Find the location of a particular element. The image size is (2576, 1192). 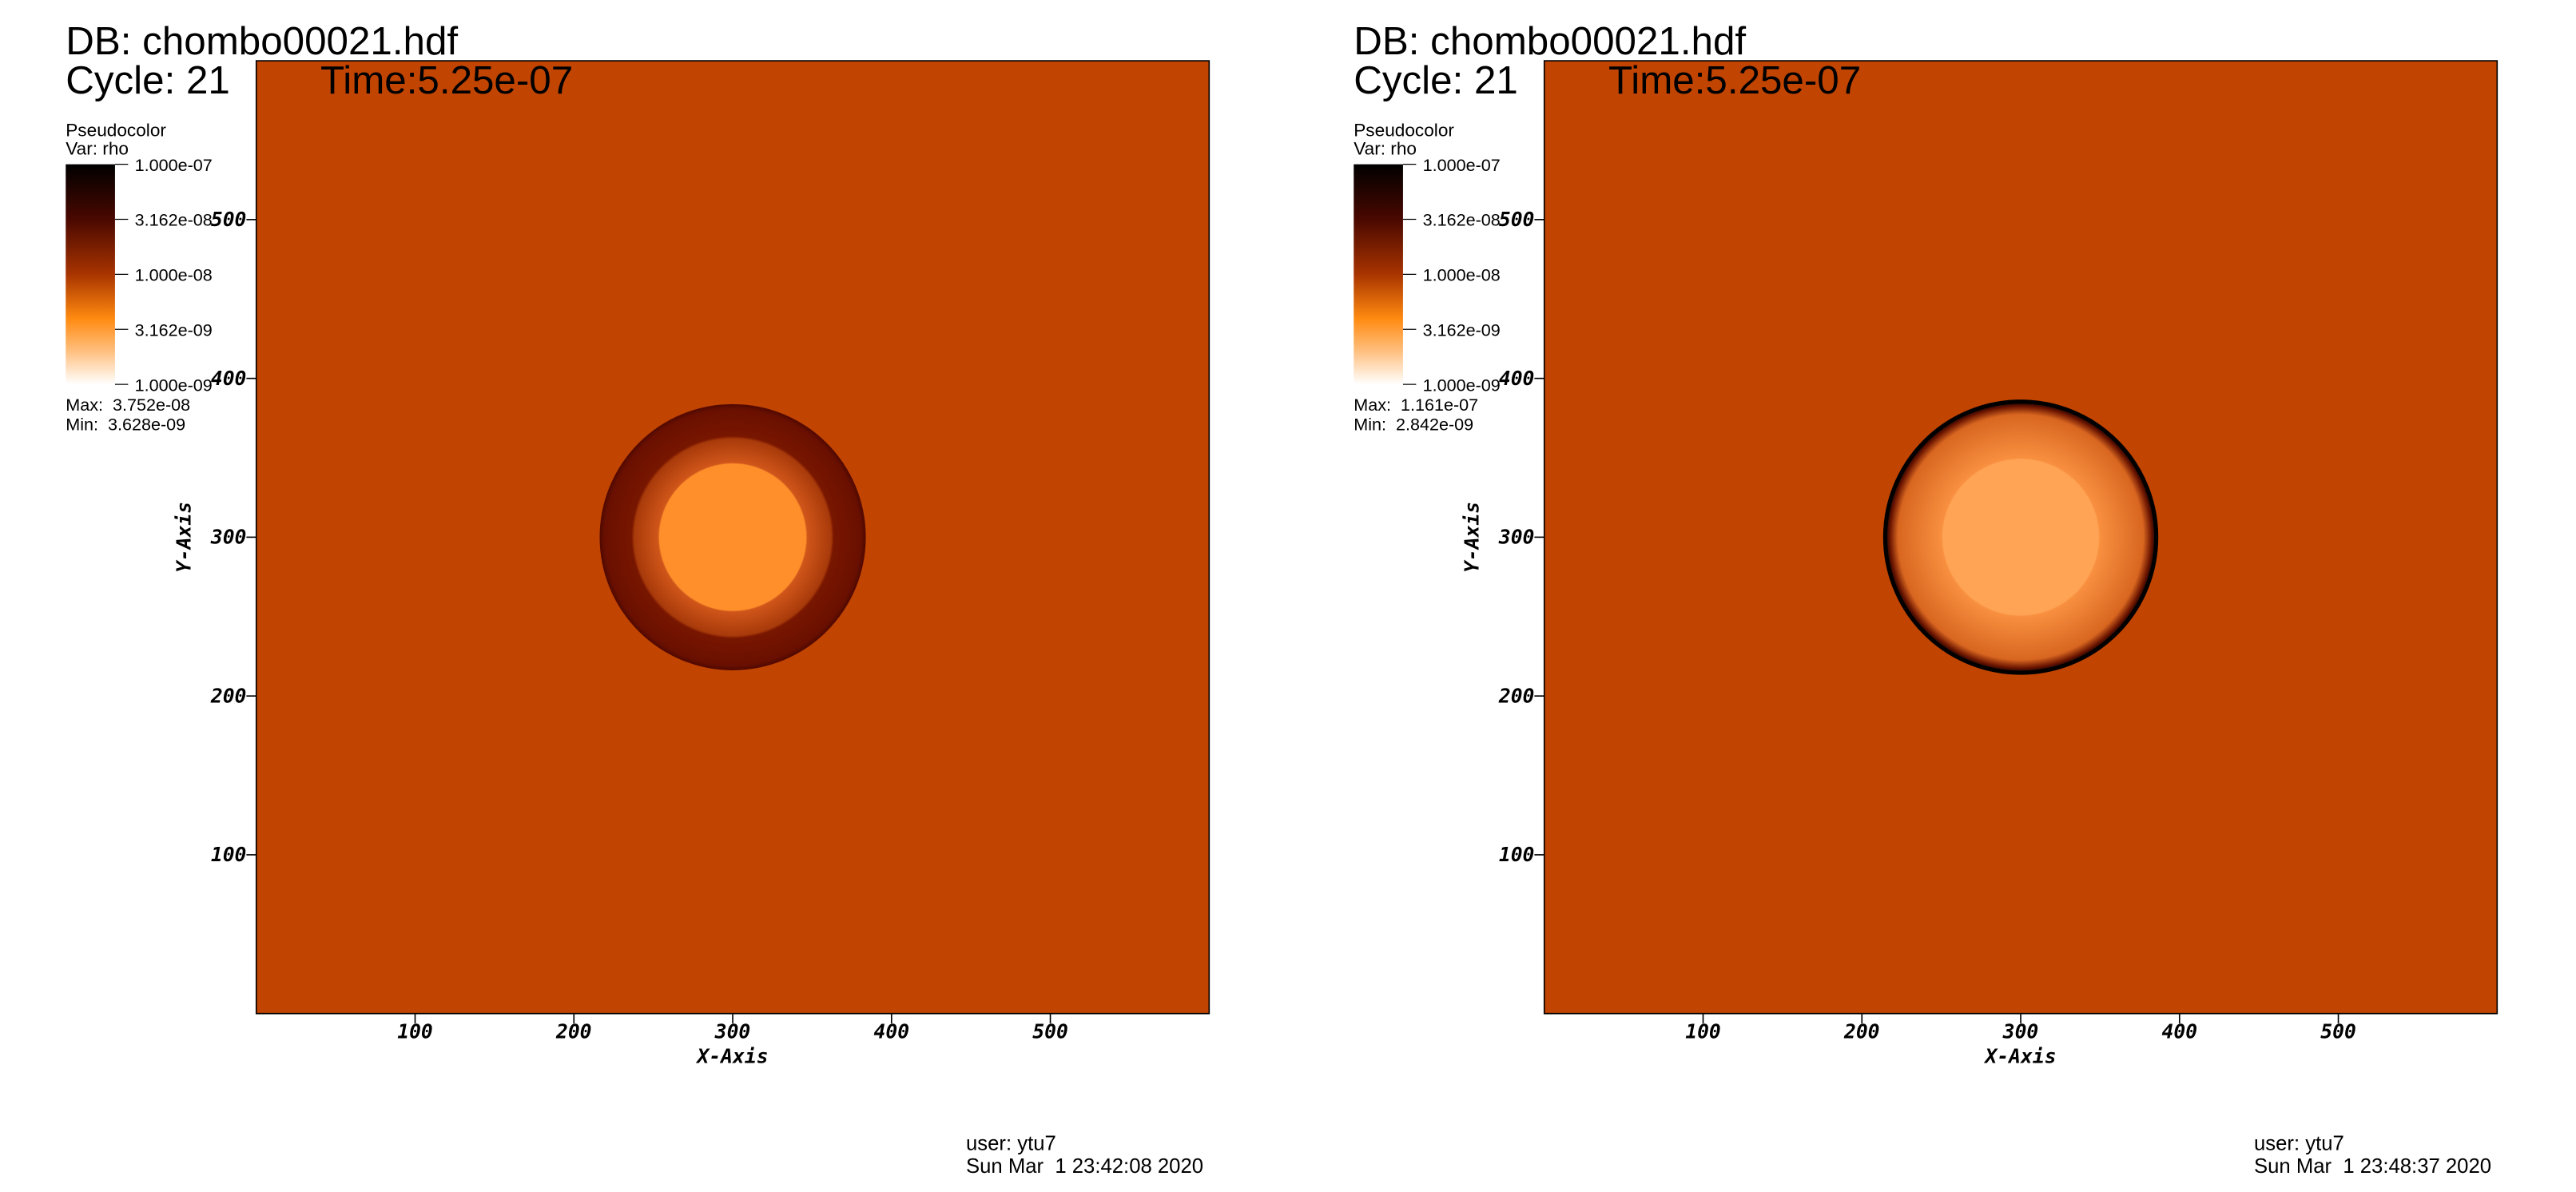

date-label: Sun Mar 1 23:48:37 2020 is located at coordinates (2372, 1166).